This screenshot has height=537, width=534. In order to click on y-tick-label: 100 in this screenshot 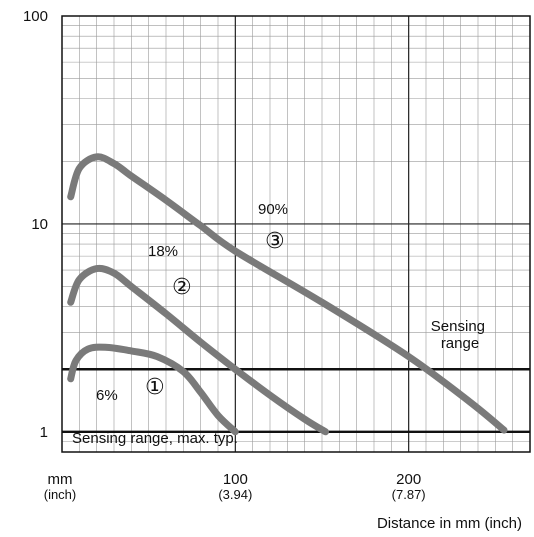, I will do `click(35, 16)`.